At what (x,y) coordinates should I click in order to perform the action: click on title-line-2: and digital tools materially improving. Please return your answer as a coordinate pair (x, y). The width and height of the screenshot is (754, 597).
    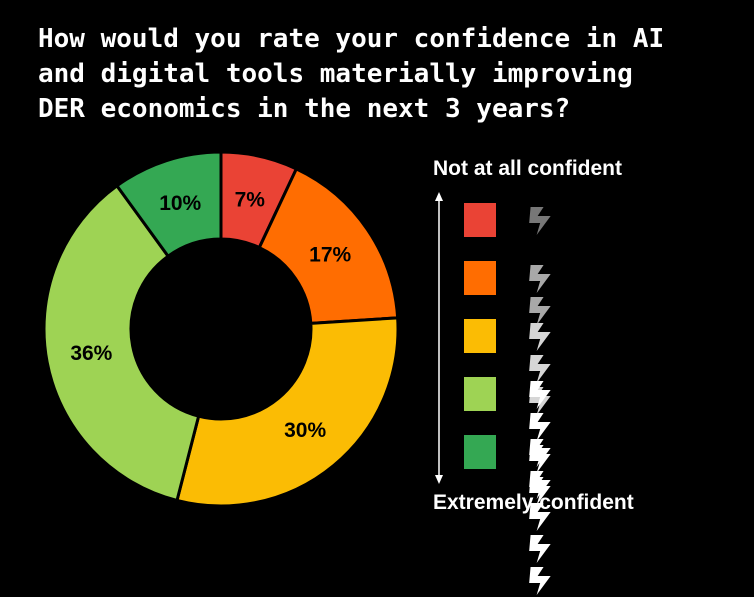
    Looking at the image, I should click on (335, 74).